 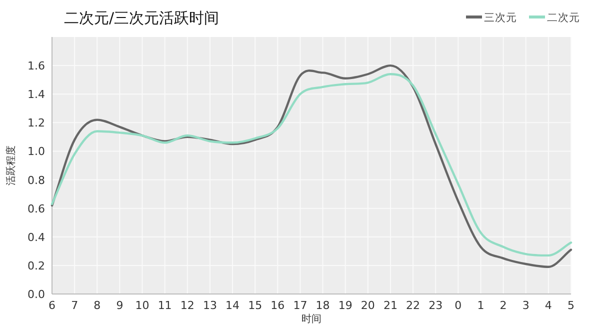 I want to click on x-tick-label: 1, so click(x=480, y=305).